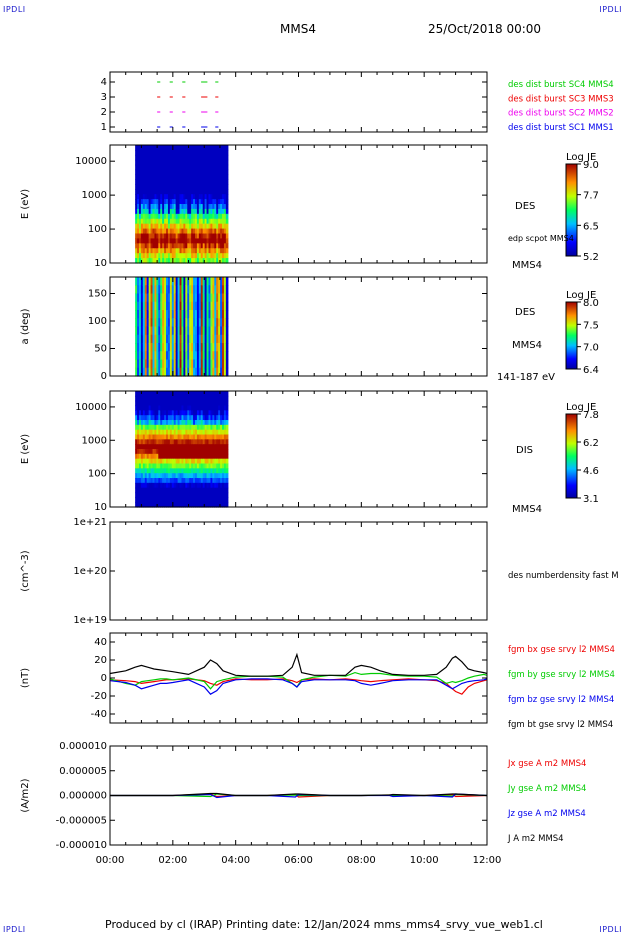 This screenshot has width=630, height=934. Describe the element at coordinates (610, 9) in the screenshot. I see `corner-label-top-right: IPDLI` at that location.